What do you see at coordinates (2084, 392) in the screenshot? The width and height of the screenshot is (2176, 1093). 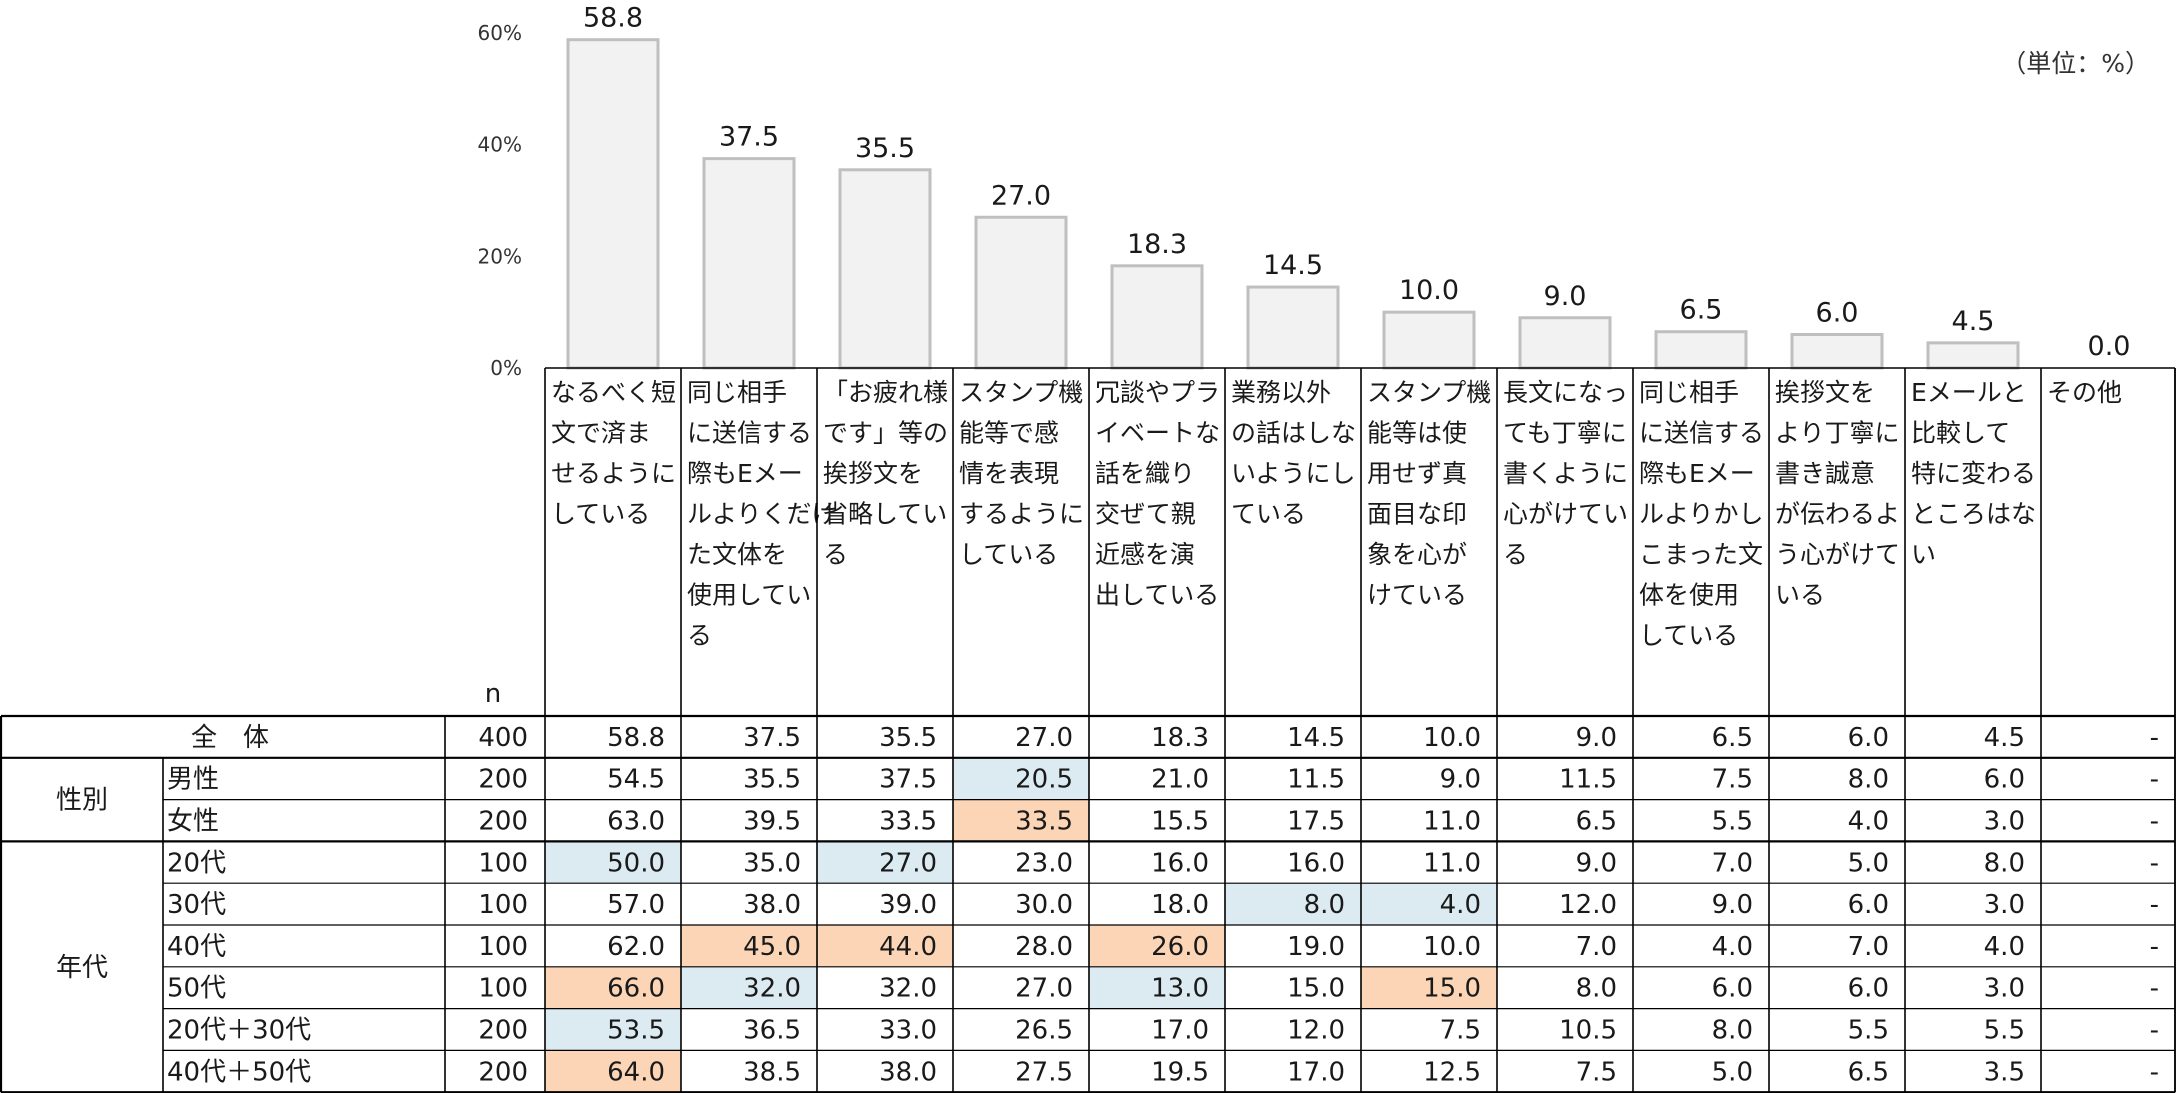 I see `category-label: その他` at bounding box center [2084, 392].